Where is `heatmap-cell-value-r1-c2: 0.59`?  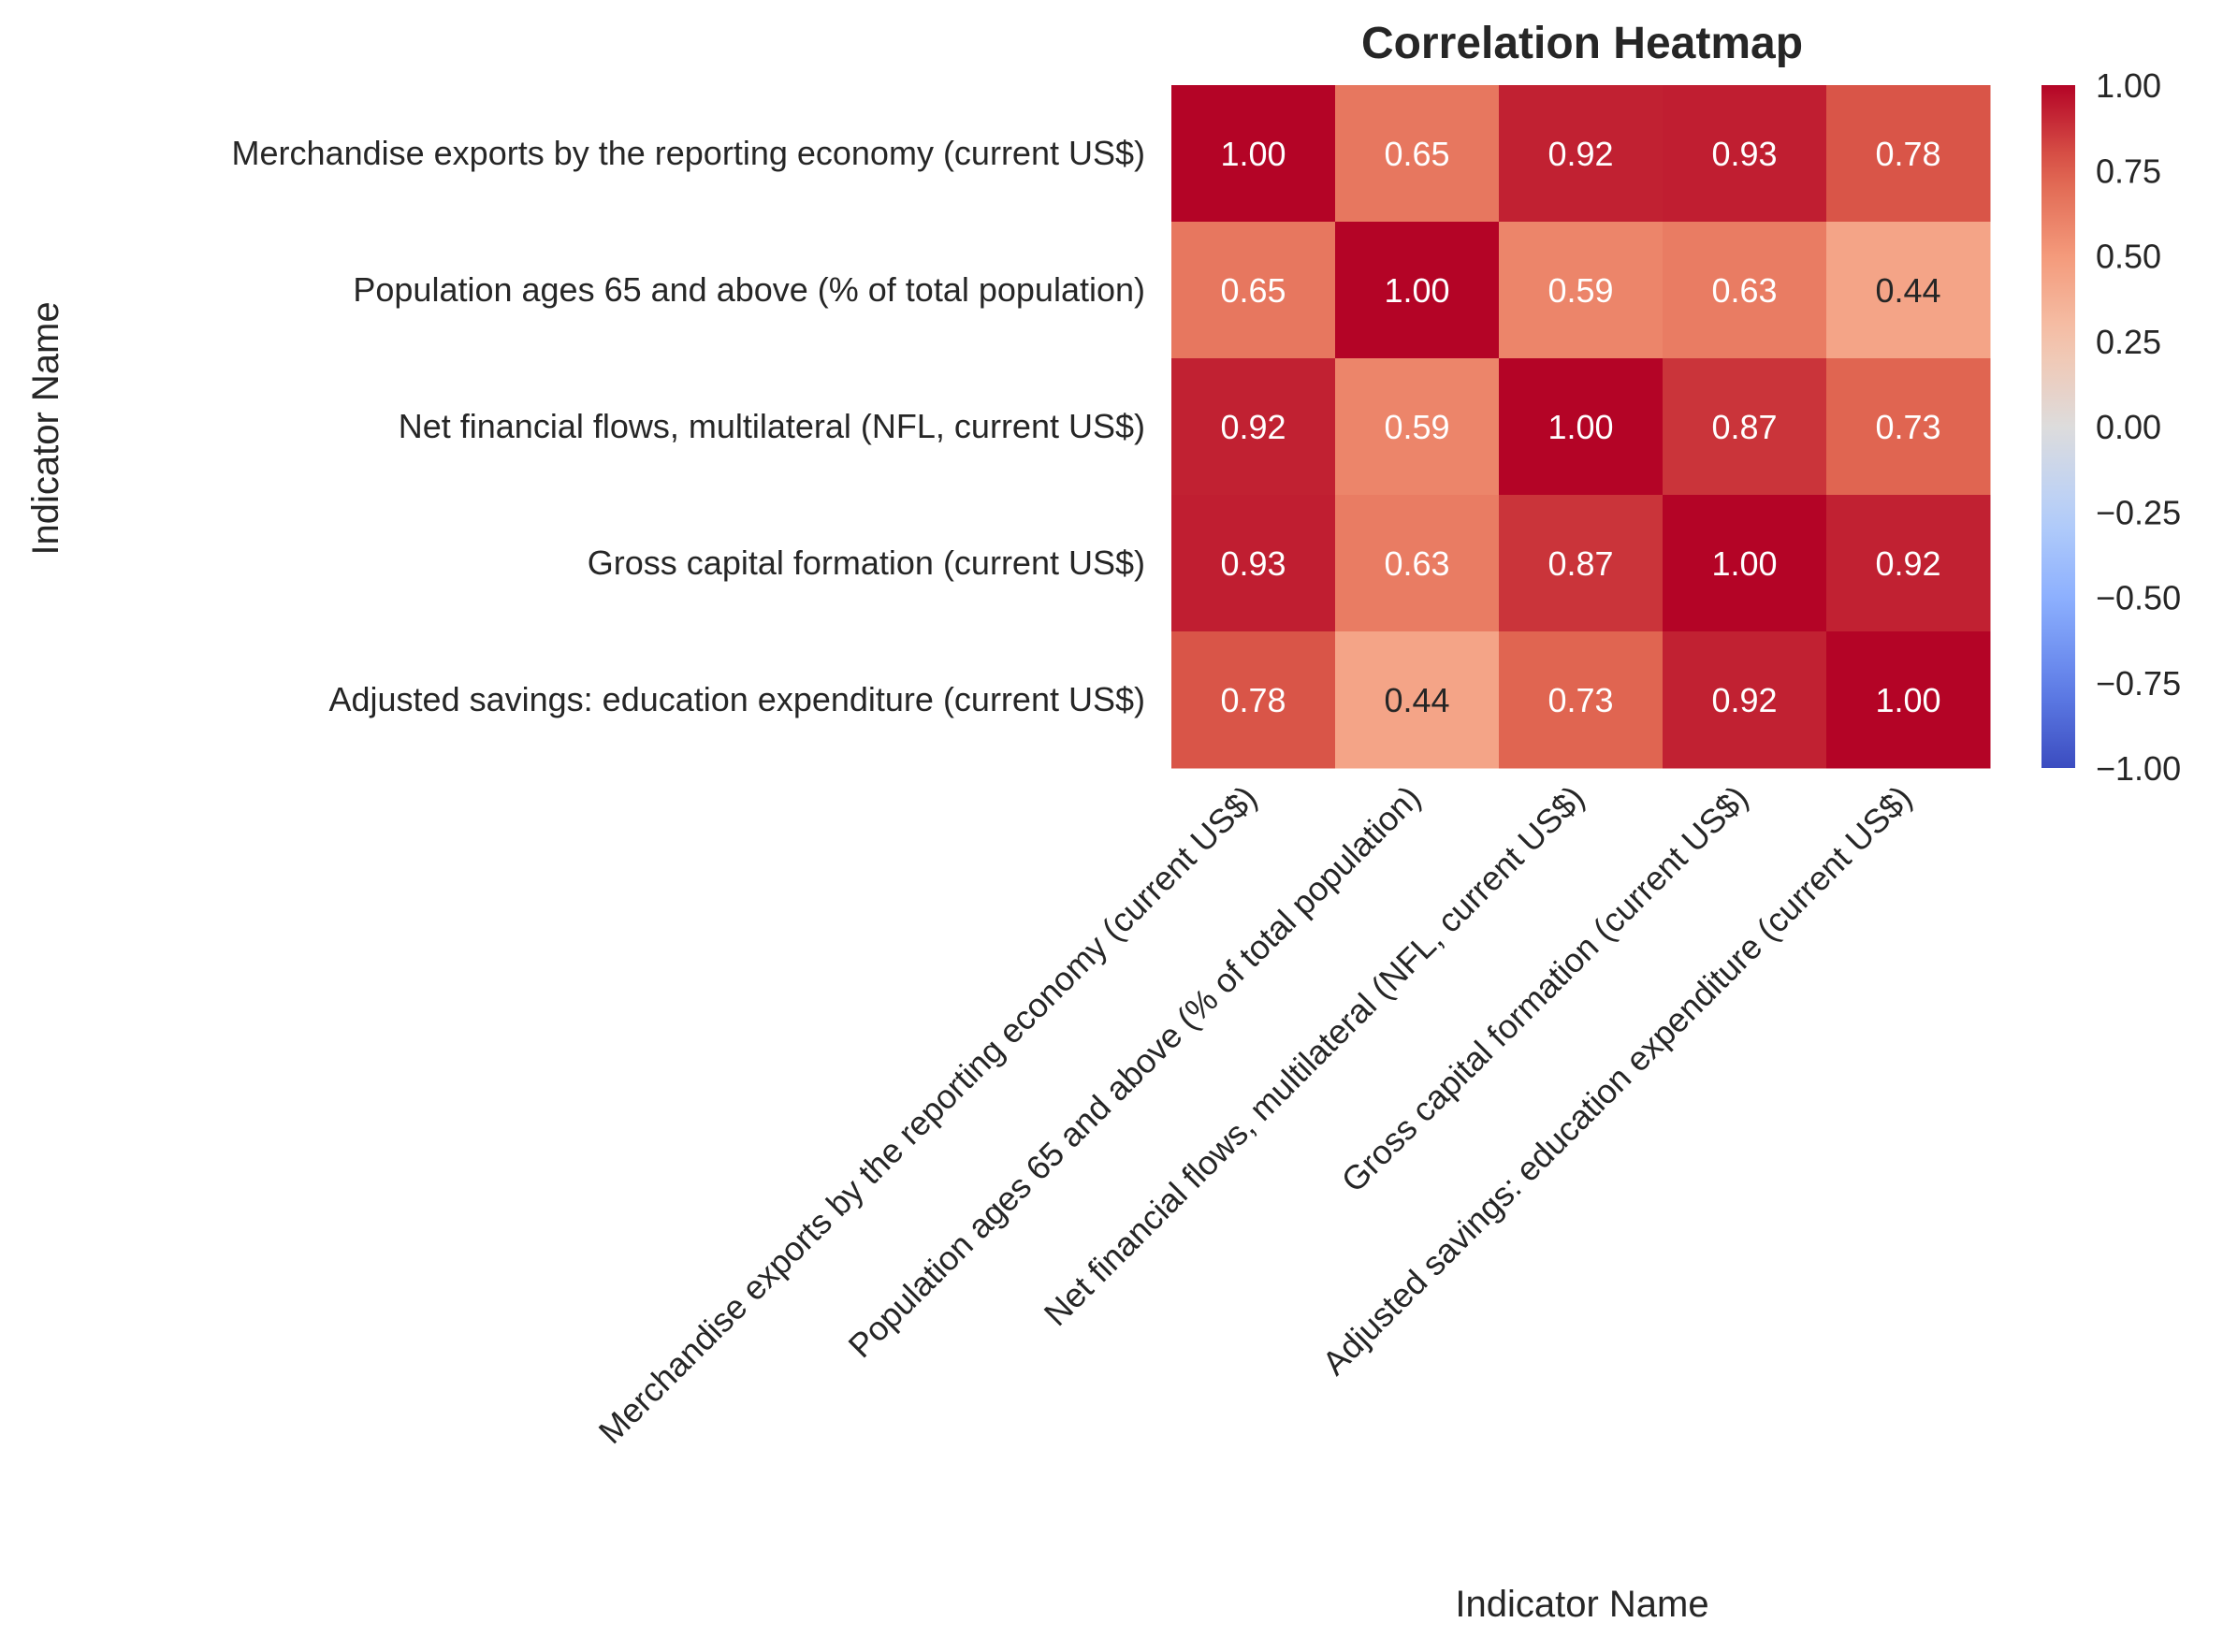
heatmap-cell-value-r1-c2: 0.59 is located at coordinates (1580, 290).